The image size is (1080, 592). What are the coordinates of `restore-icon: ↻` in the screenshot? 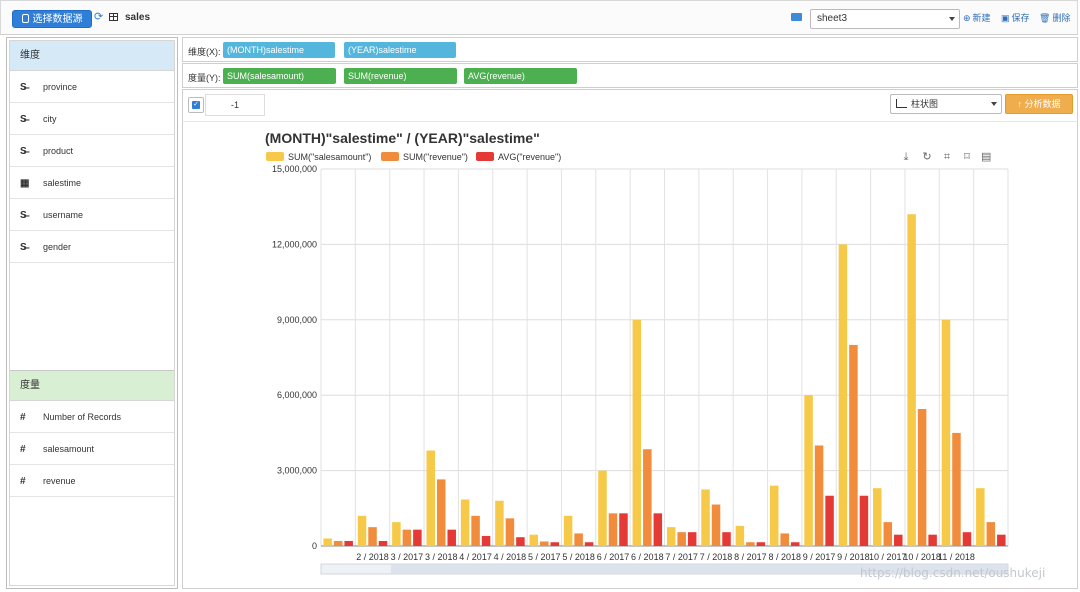 It's located at (927, 157).